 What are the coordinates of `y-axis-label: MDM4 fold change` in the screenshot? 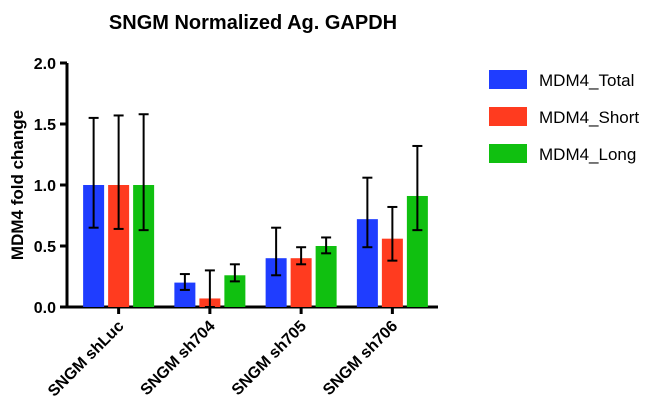 It's located at (17, 185).